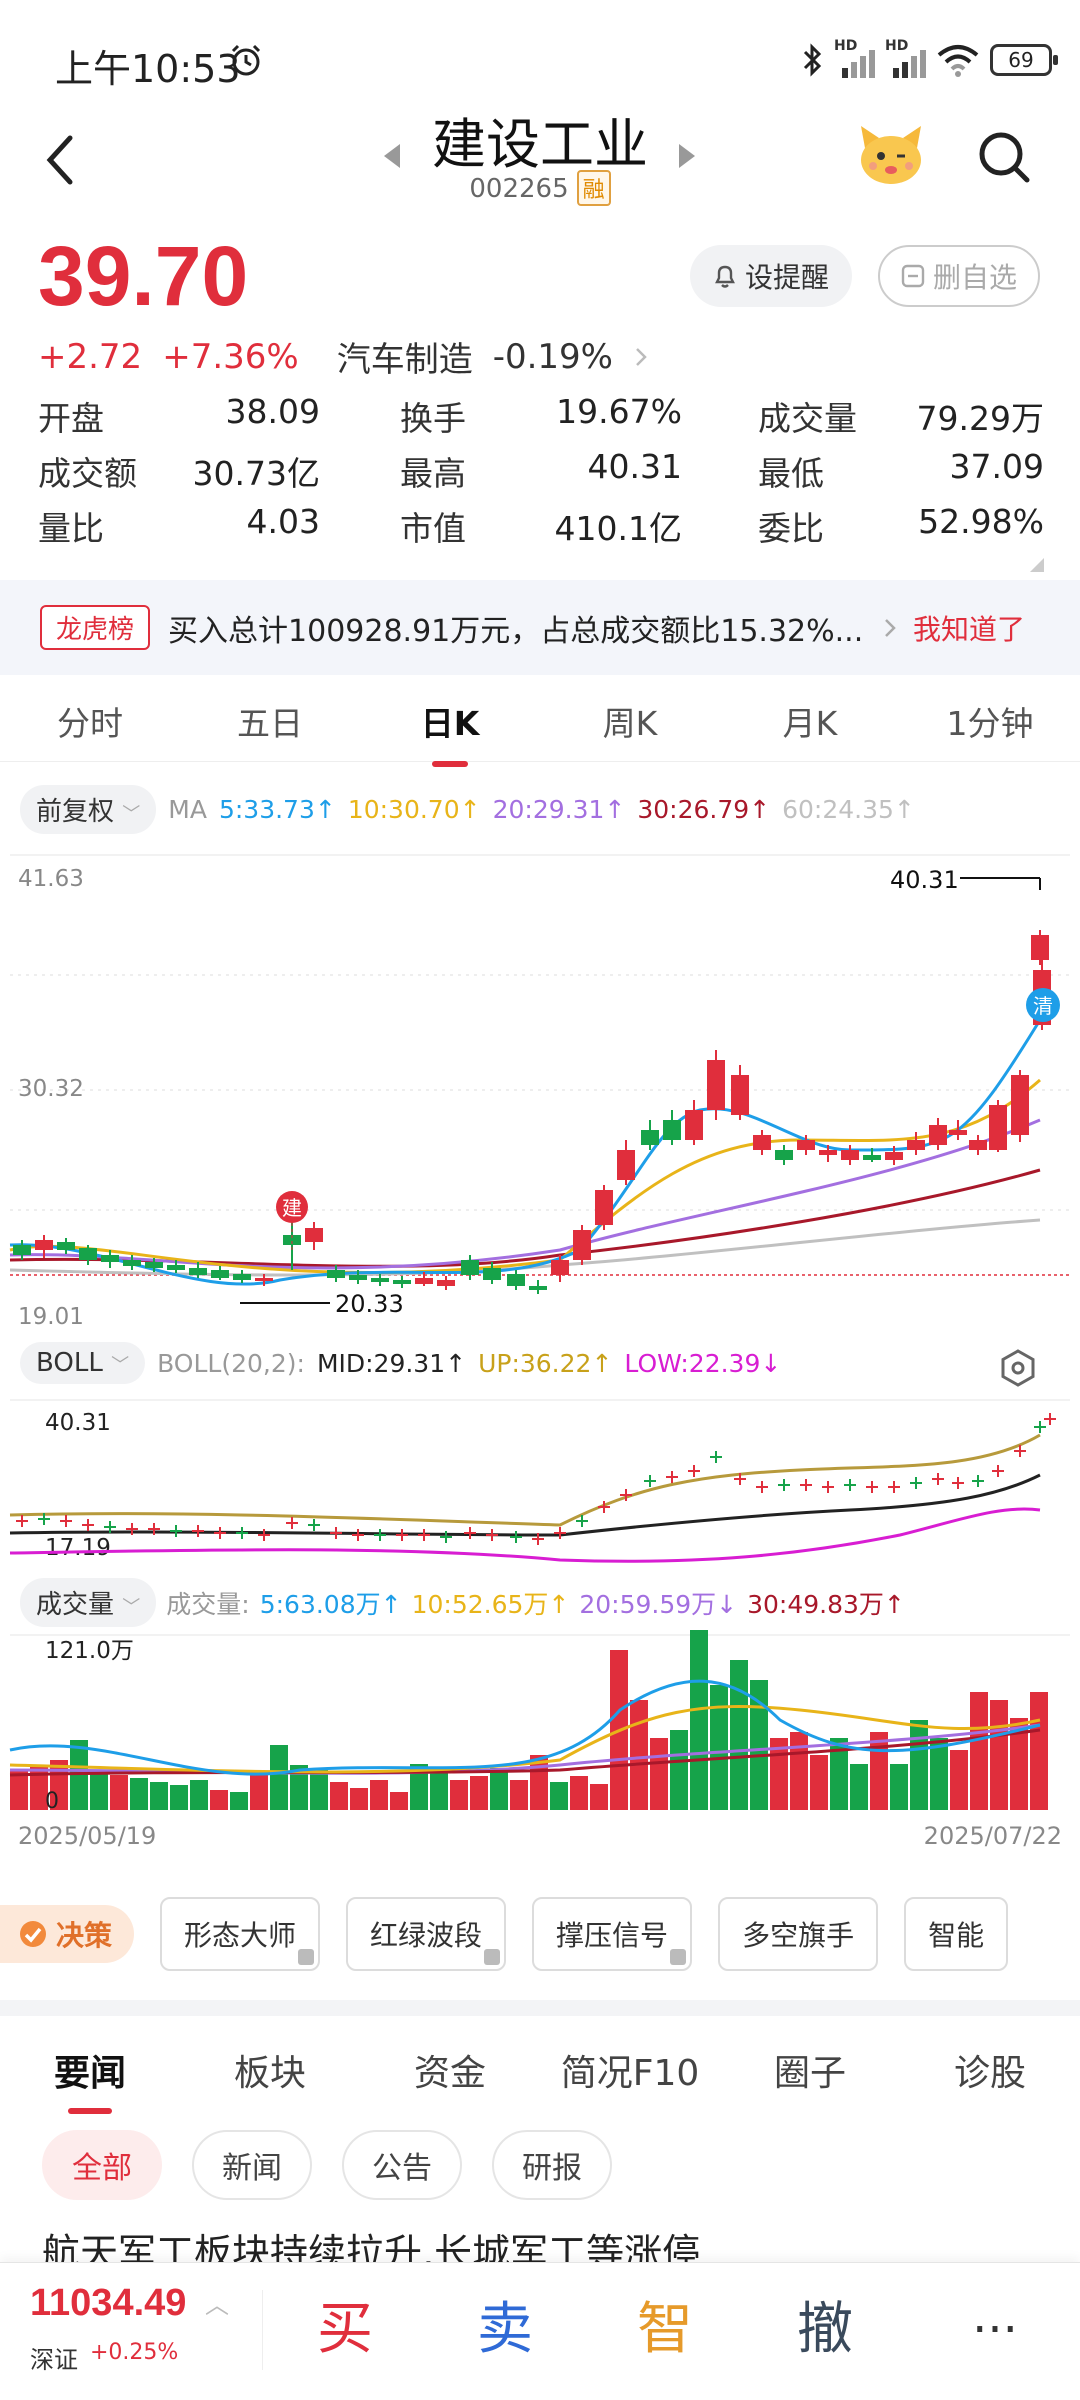 The image size is (1080, 2400). I want to click on remove-watchlist-label: 删自选, so click(974, 277).